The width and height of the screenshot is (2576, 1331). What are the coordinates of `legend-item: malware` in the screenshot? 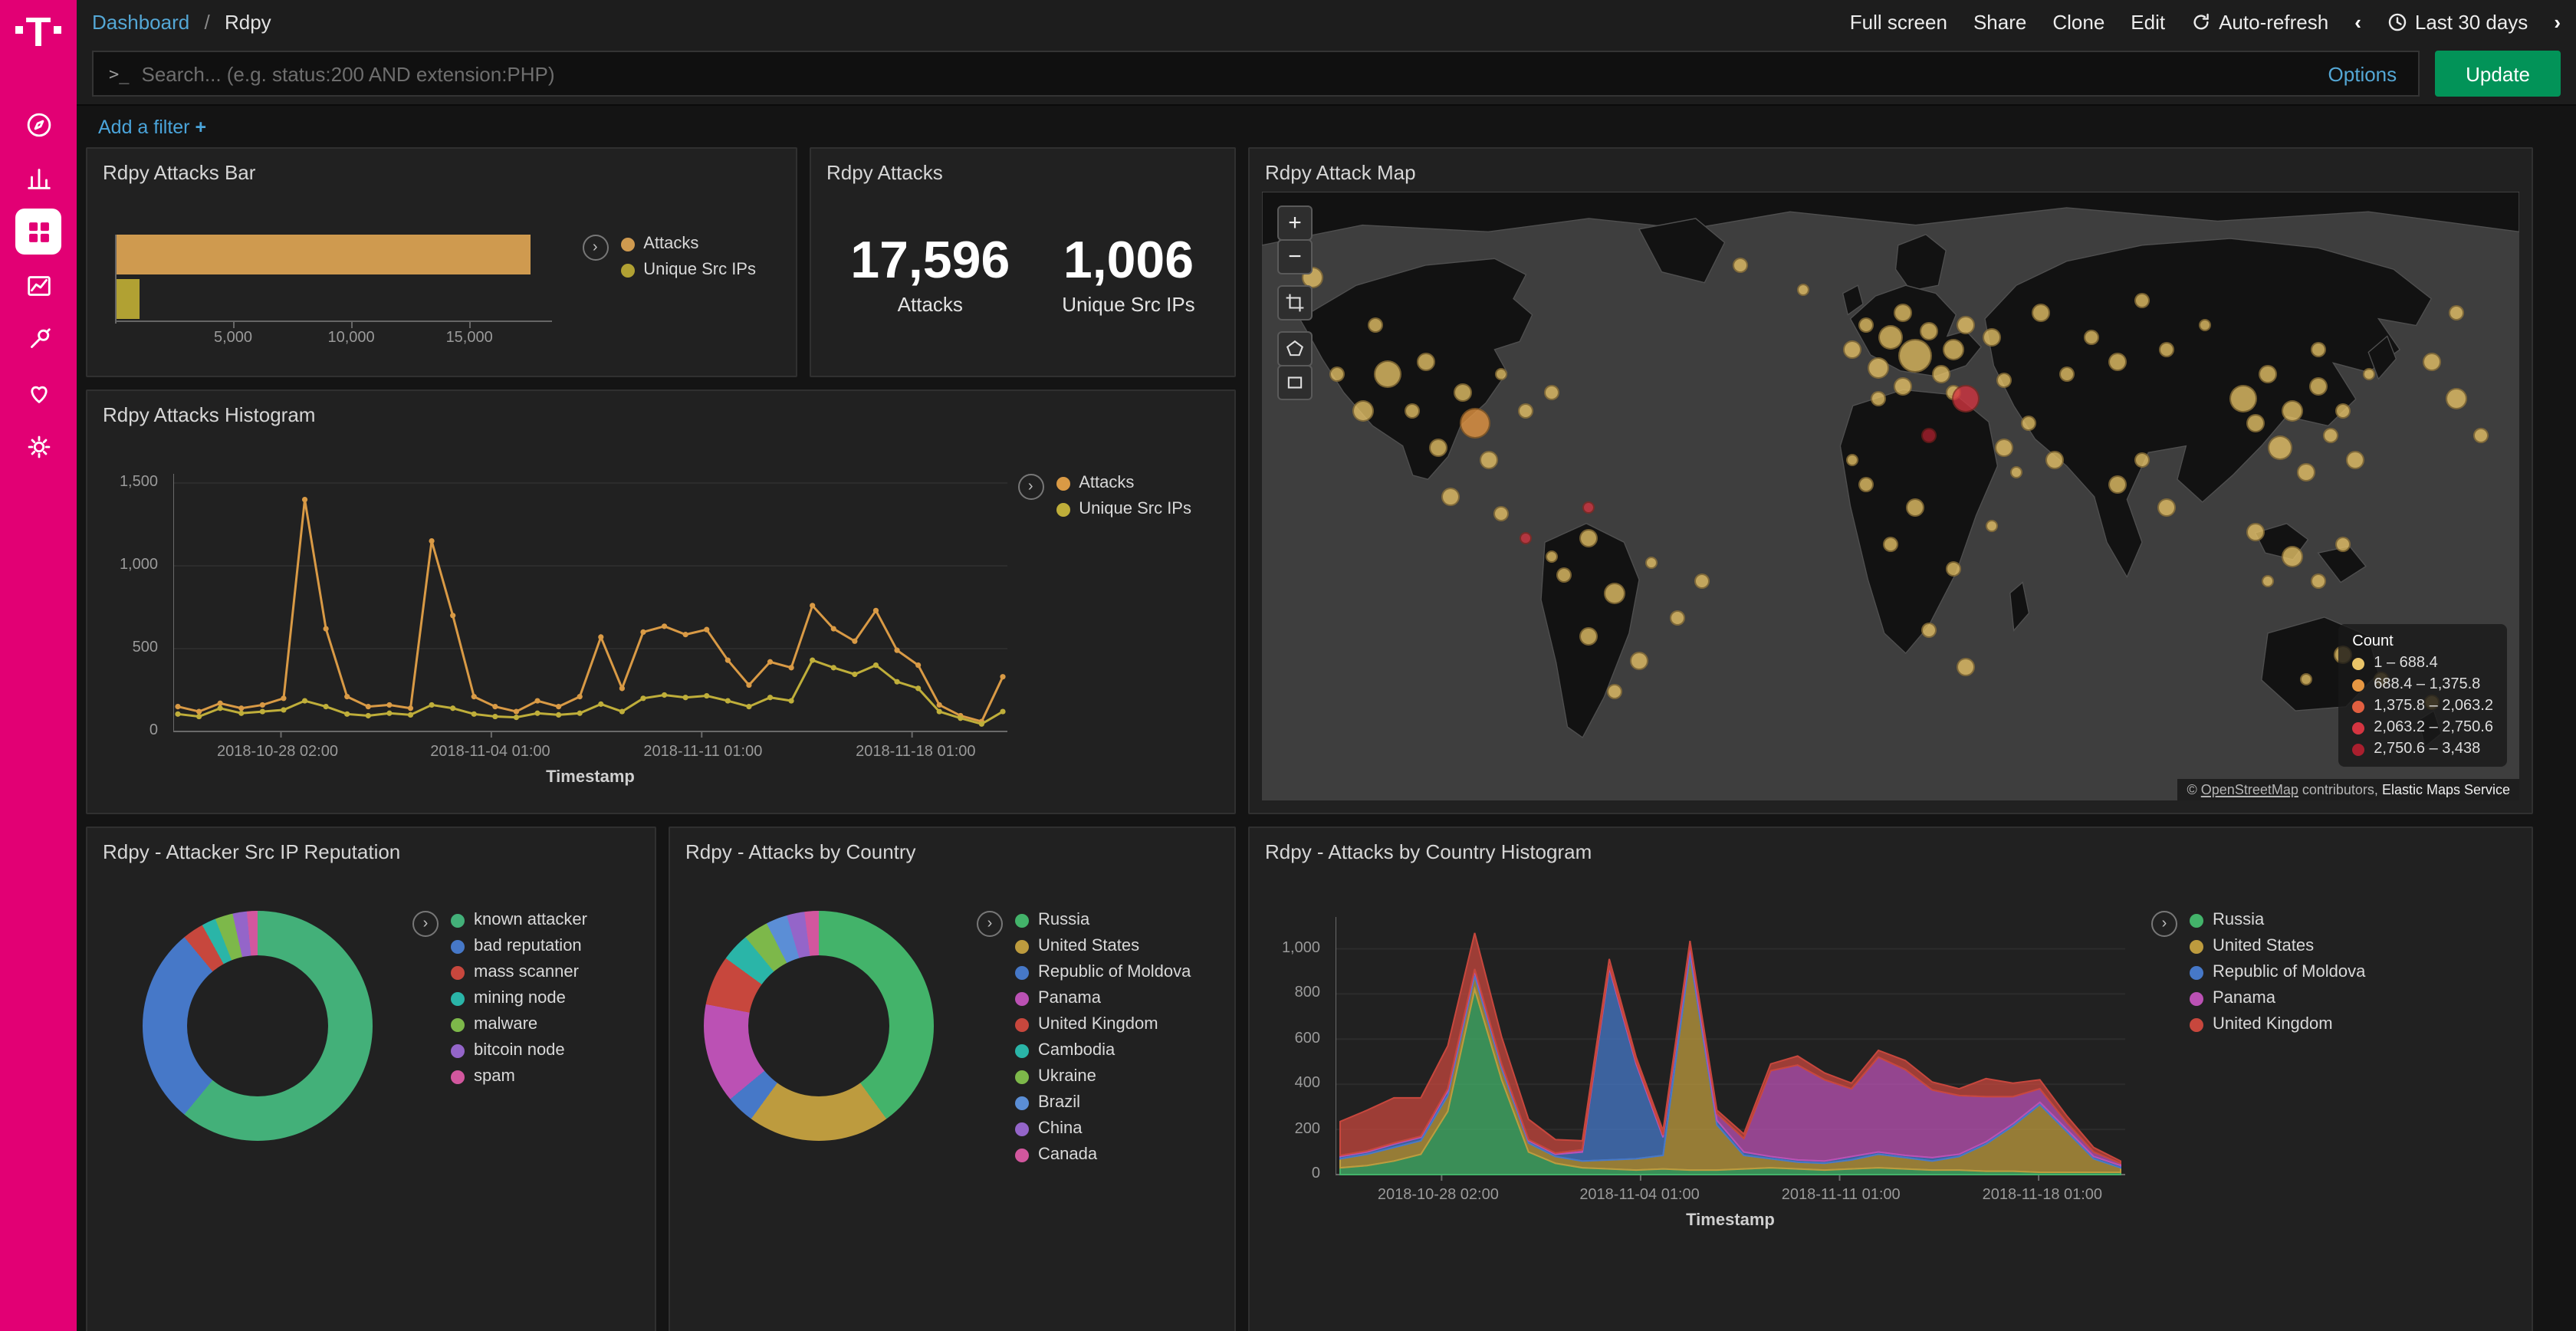 It's located at (519, 1024).